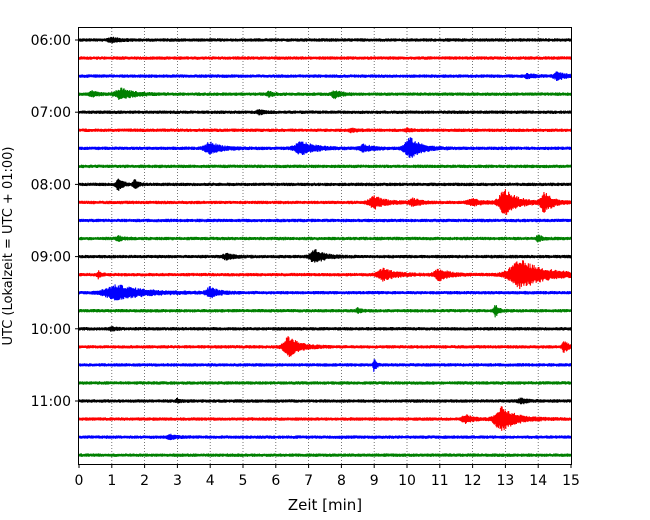 This screenshot has height=520, width=650. Describe the element at coordinates (275, 481) in the screenshot. I see `x-tick-label: 6` at that location.